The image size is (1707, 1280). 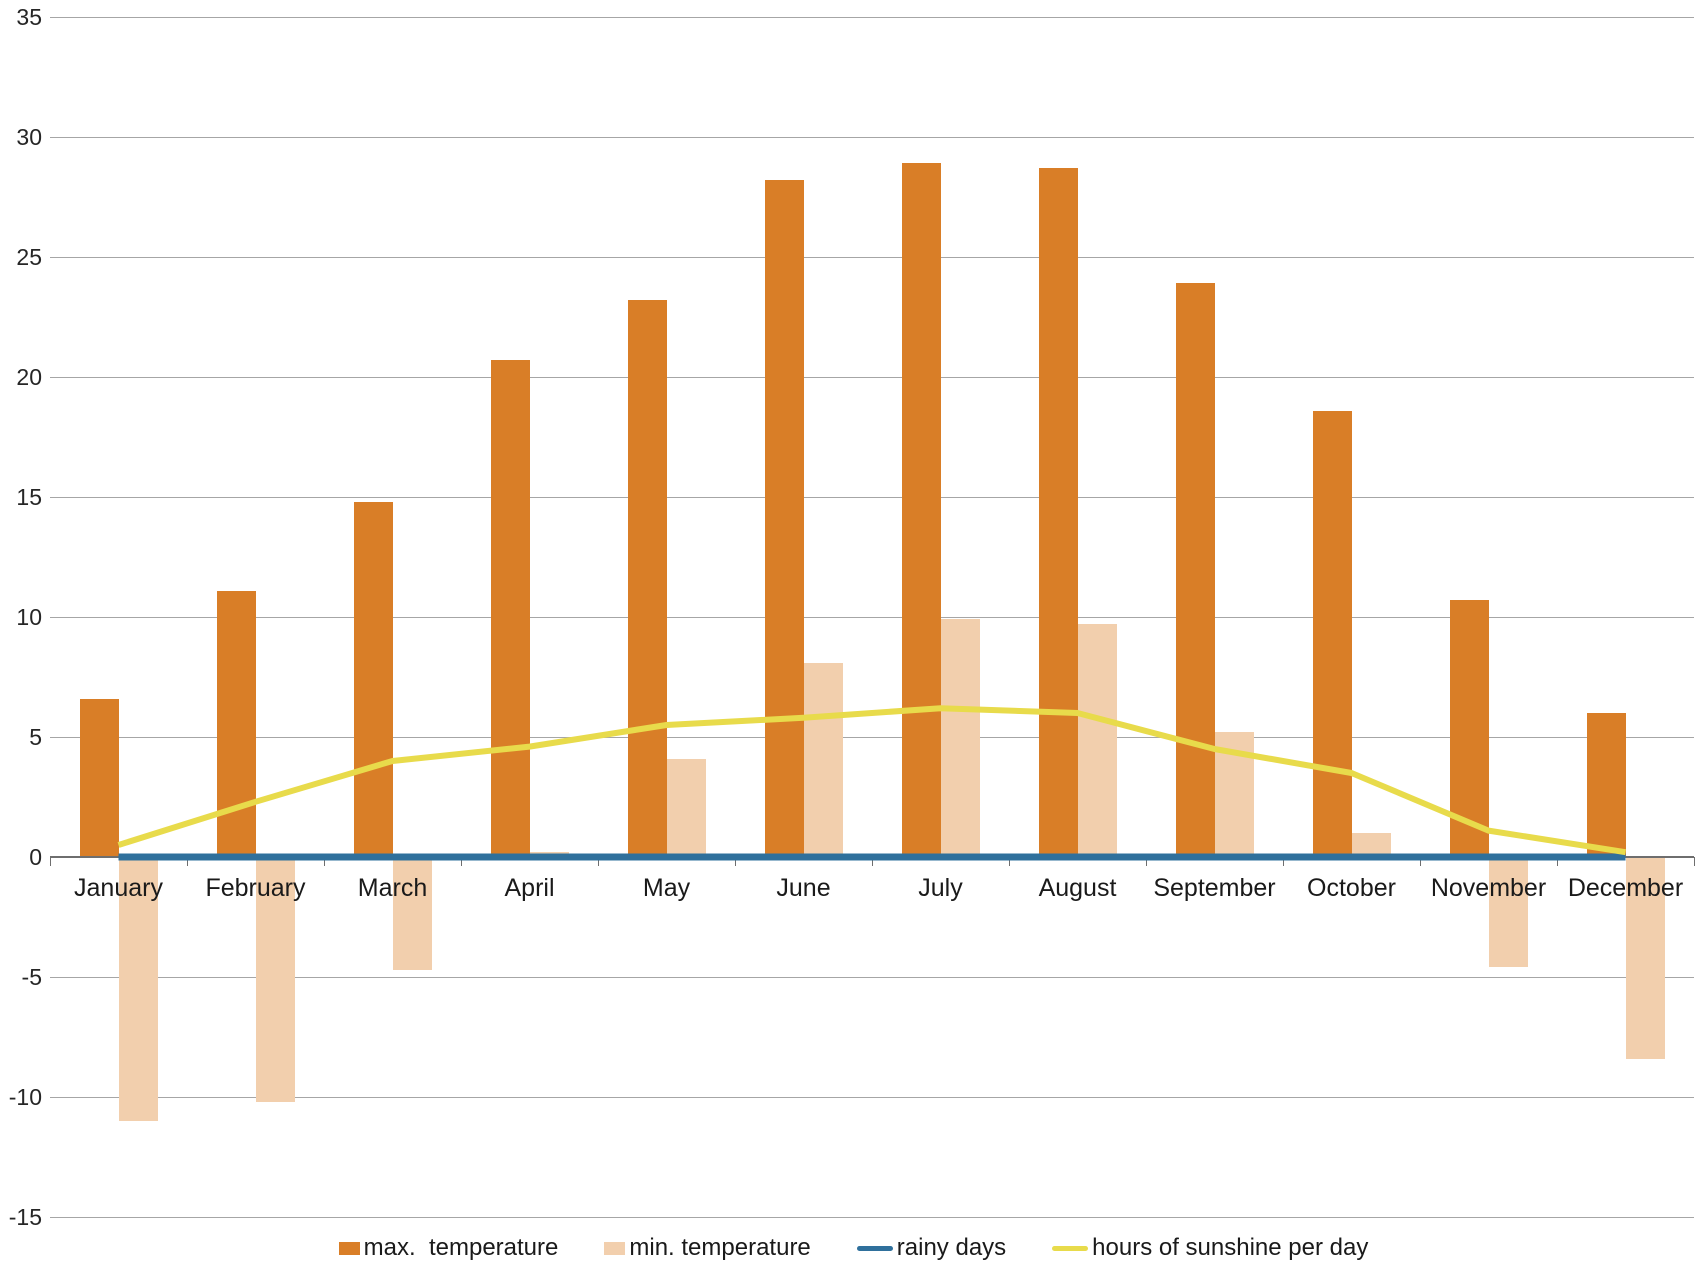 I want to click on x-tick-label-march: March, so click(x=392, y=888).